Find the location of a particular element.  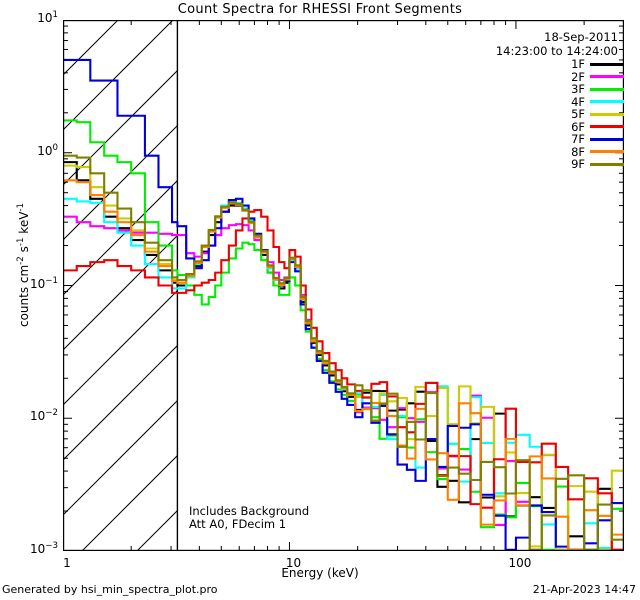

y-axis-label: counts cm-2 s-1 keV-1 is located at coordinates (23, 265).